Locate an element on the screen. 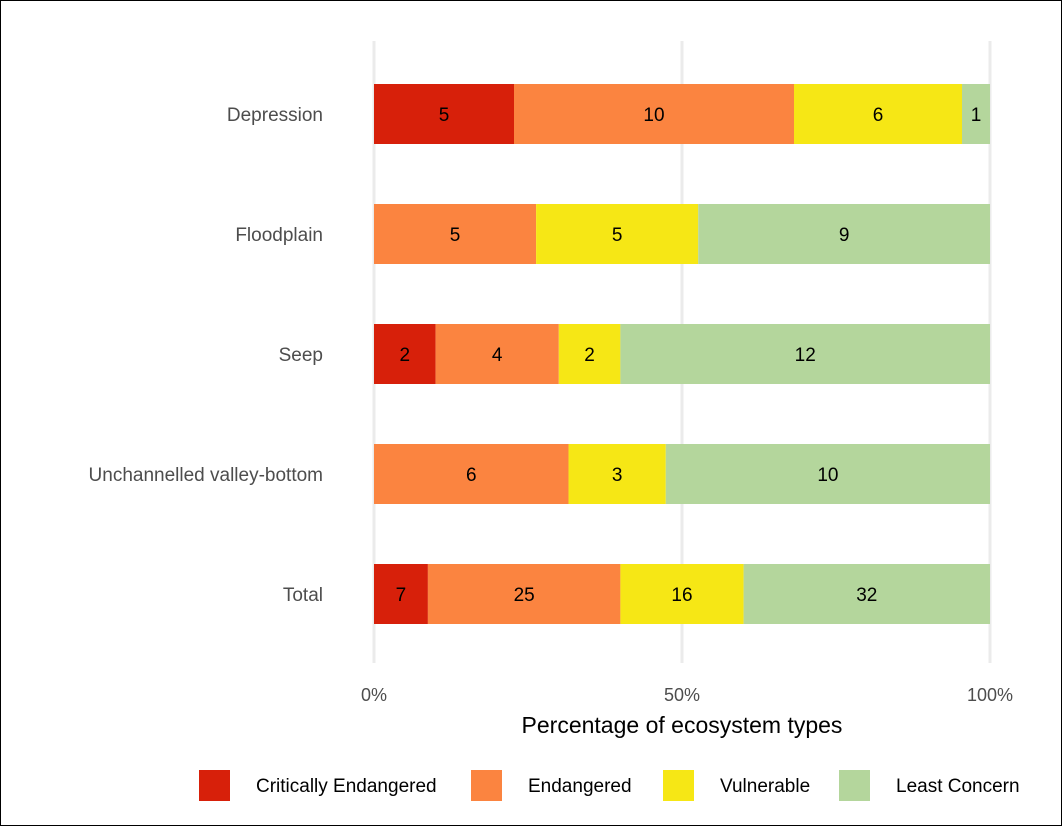 This screenshot has height=830, width=1062. x-tick-label: 100% is located at coordinates (990, 695).